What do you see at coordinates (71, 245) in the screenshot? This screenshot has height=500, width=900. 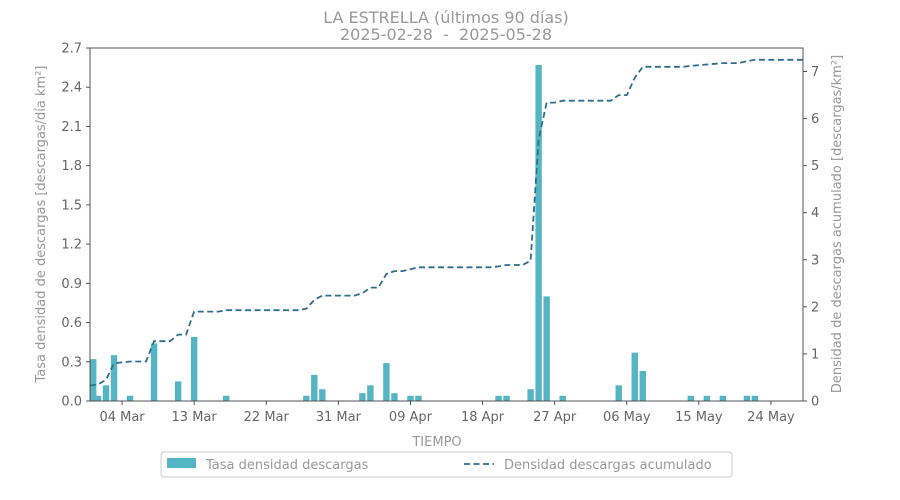 I see `y-left-tick-label: 1.2` at bounding box center [71, 245].